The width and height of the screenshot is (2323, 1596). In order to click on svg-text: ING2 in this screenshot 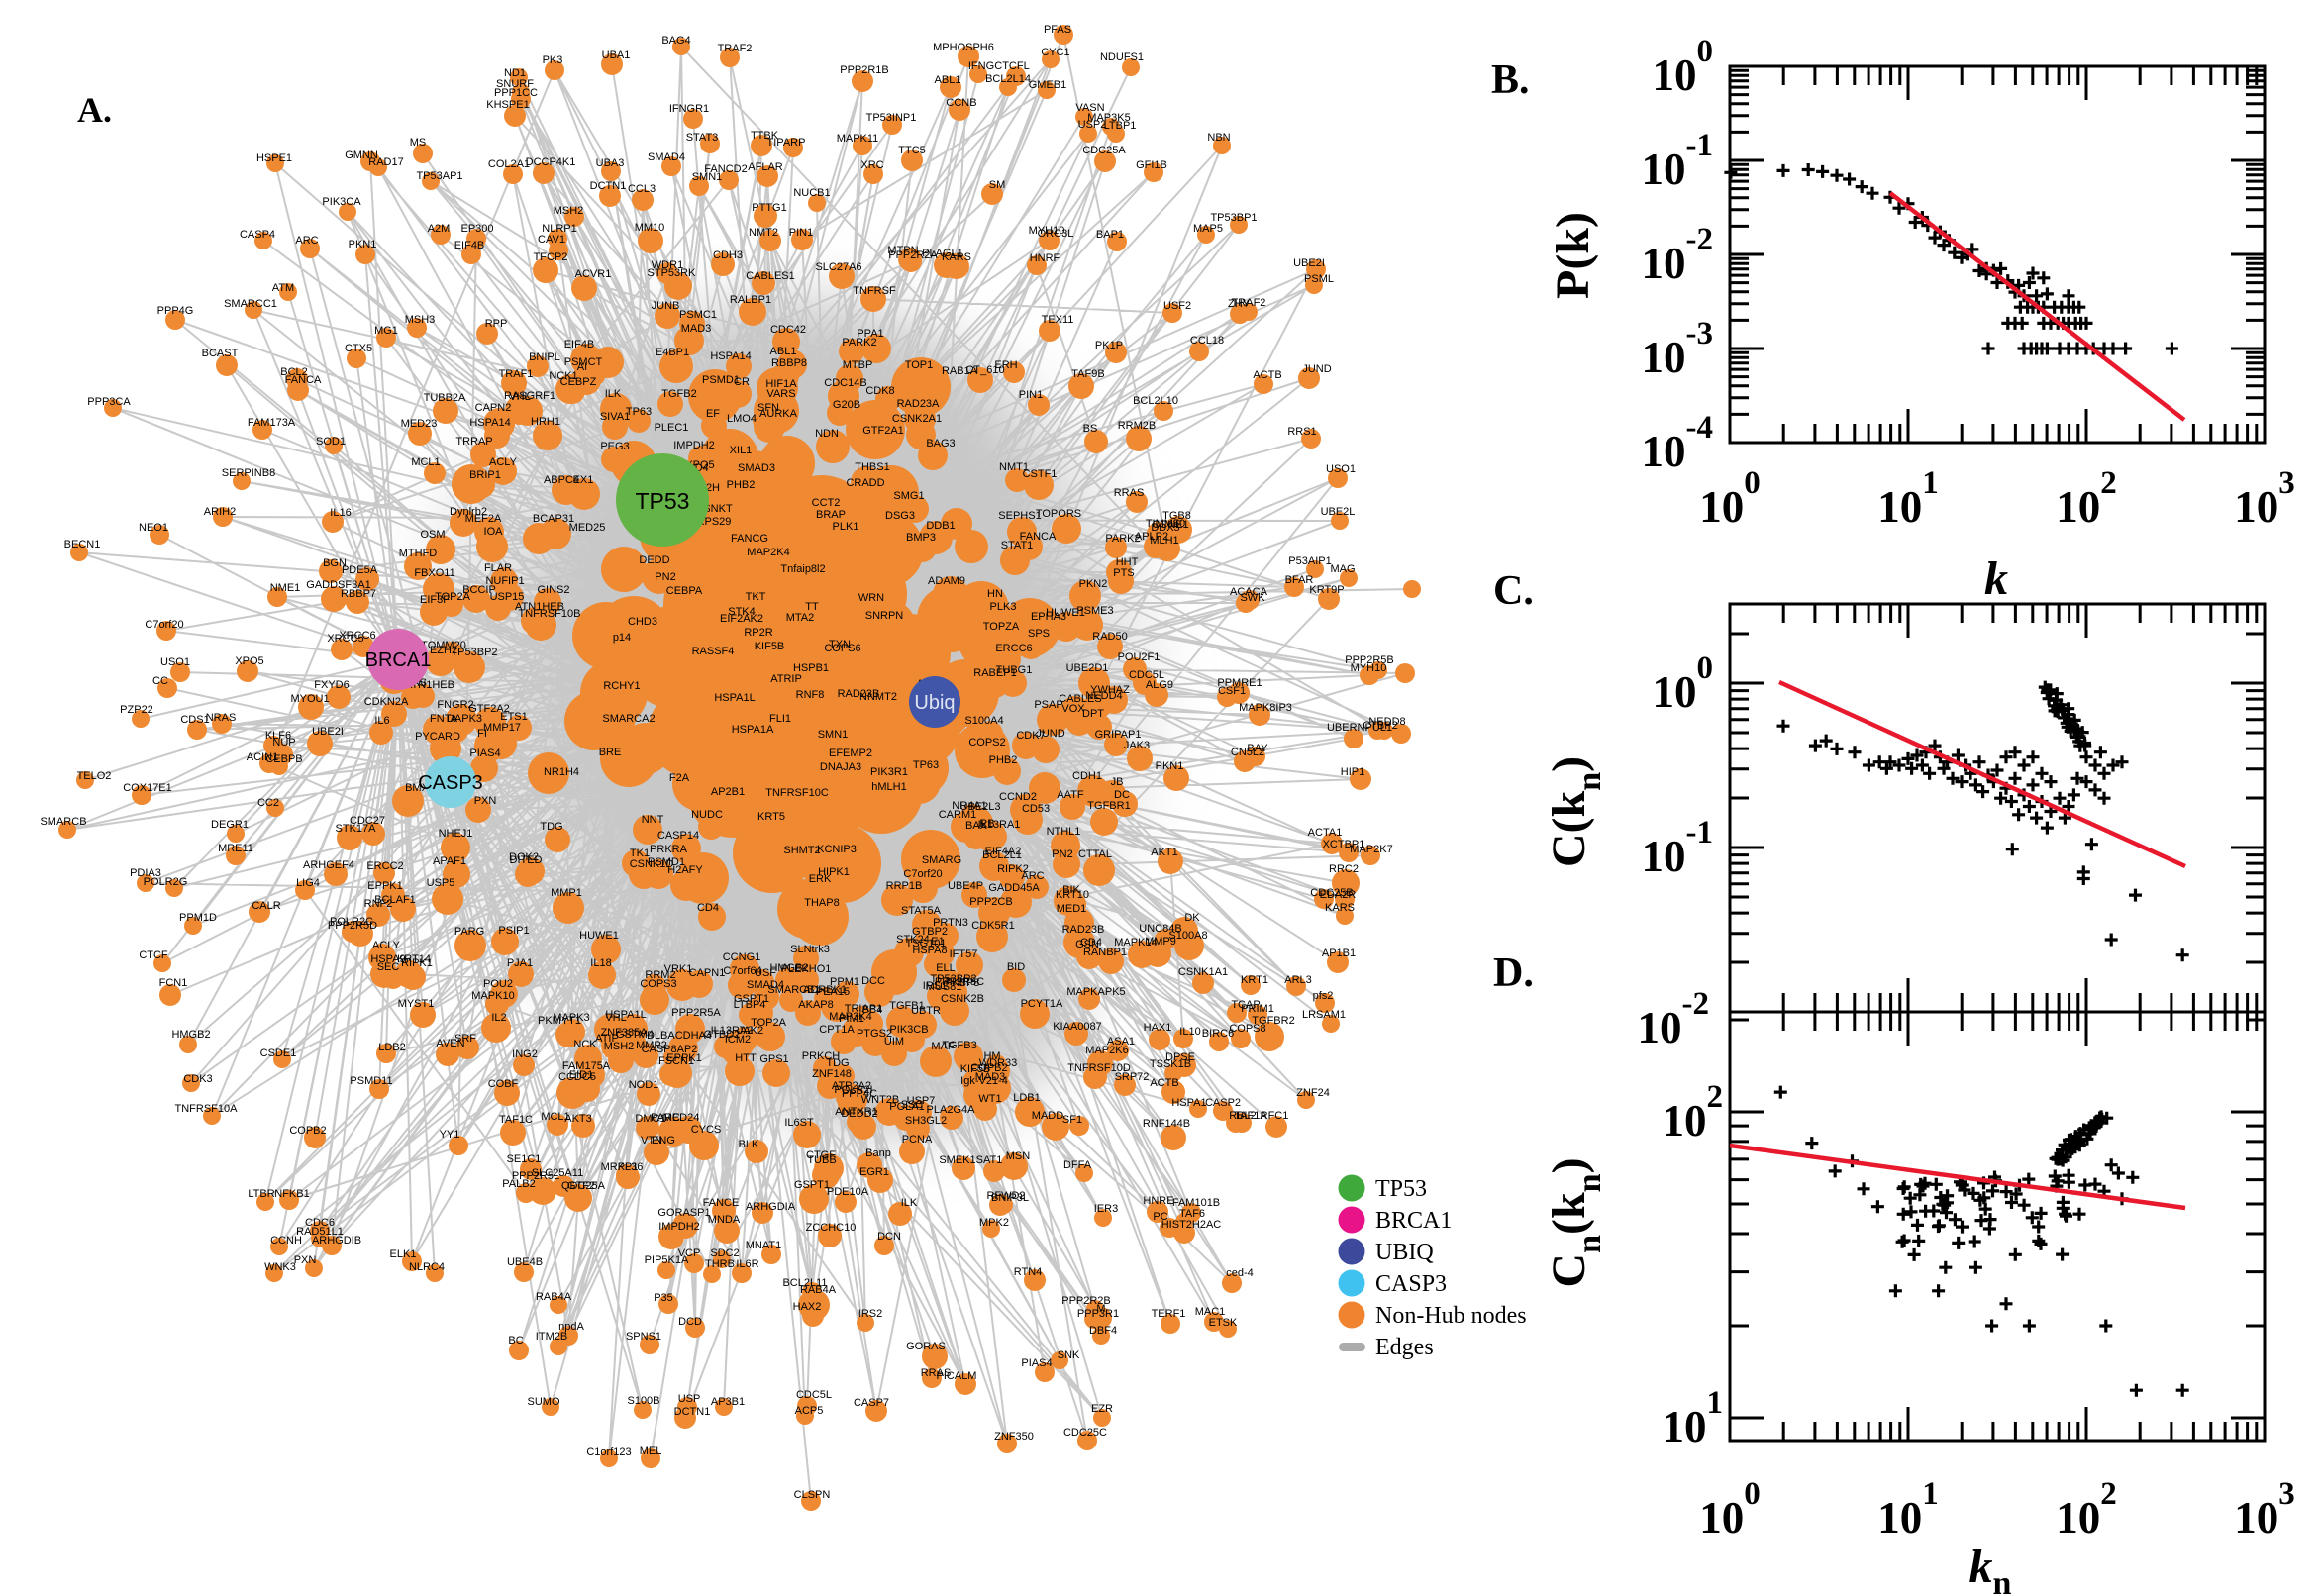, I will do `click(525, 1054)`.